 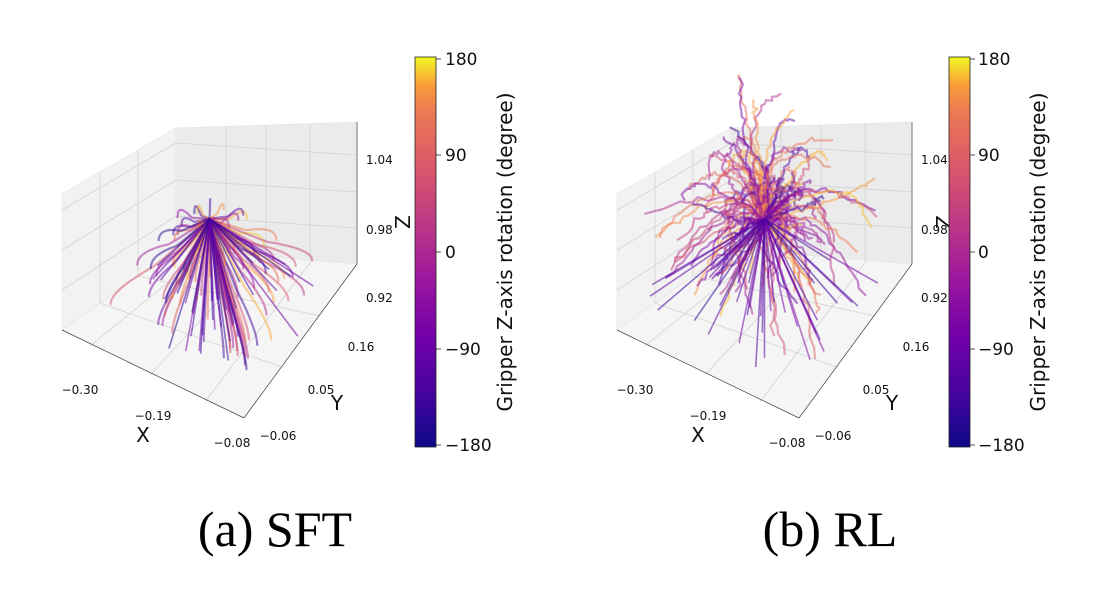 I want to click on sft-y-tick: 0.16, so click(x=361, y=347).